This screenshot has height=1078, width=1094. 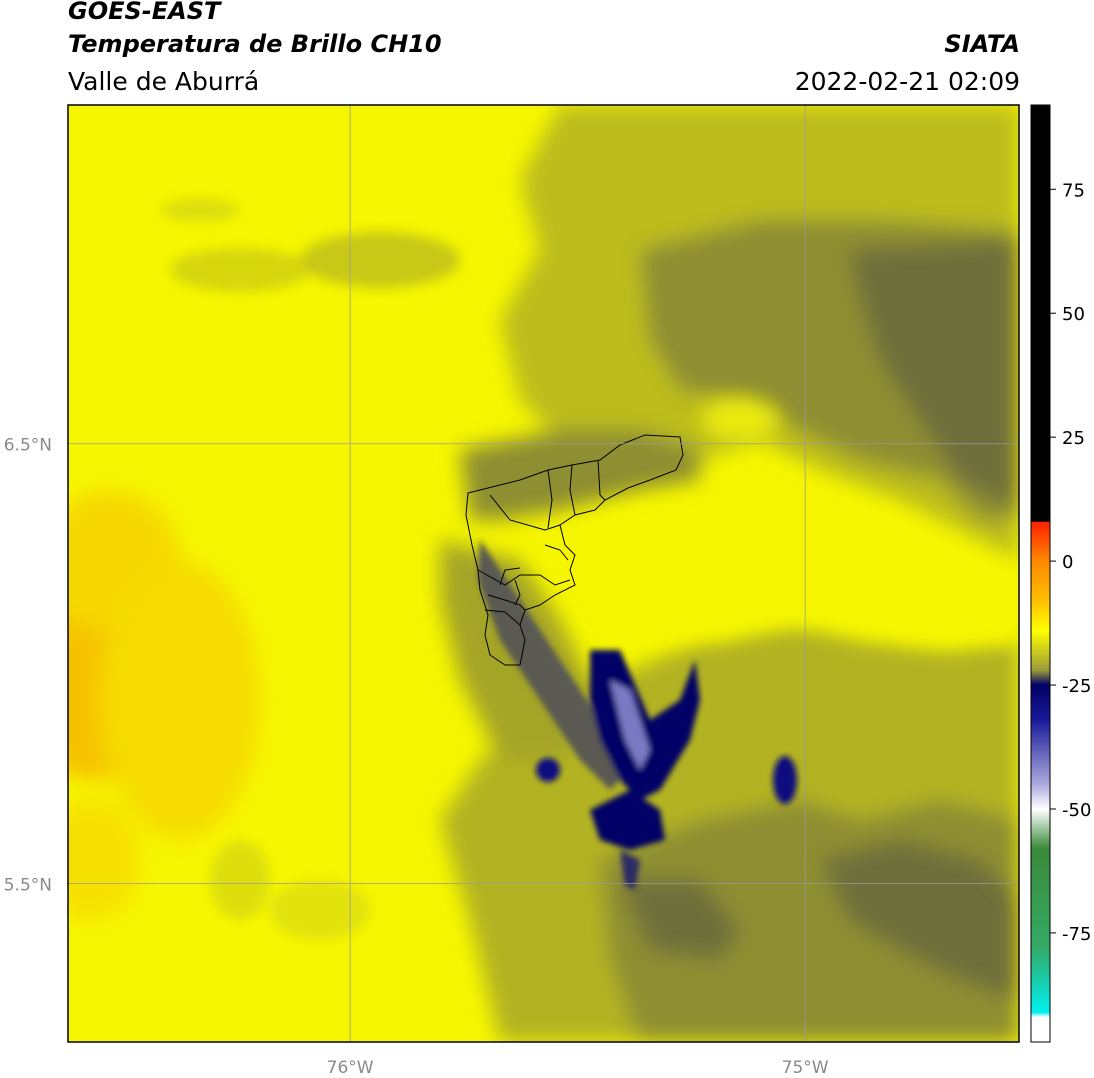 I want to click on organization-label: SIATA, so click(x=982, y=44).